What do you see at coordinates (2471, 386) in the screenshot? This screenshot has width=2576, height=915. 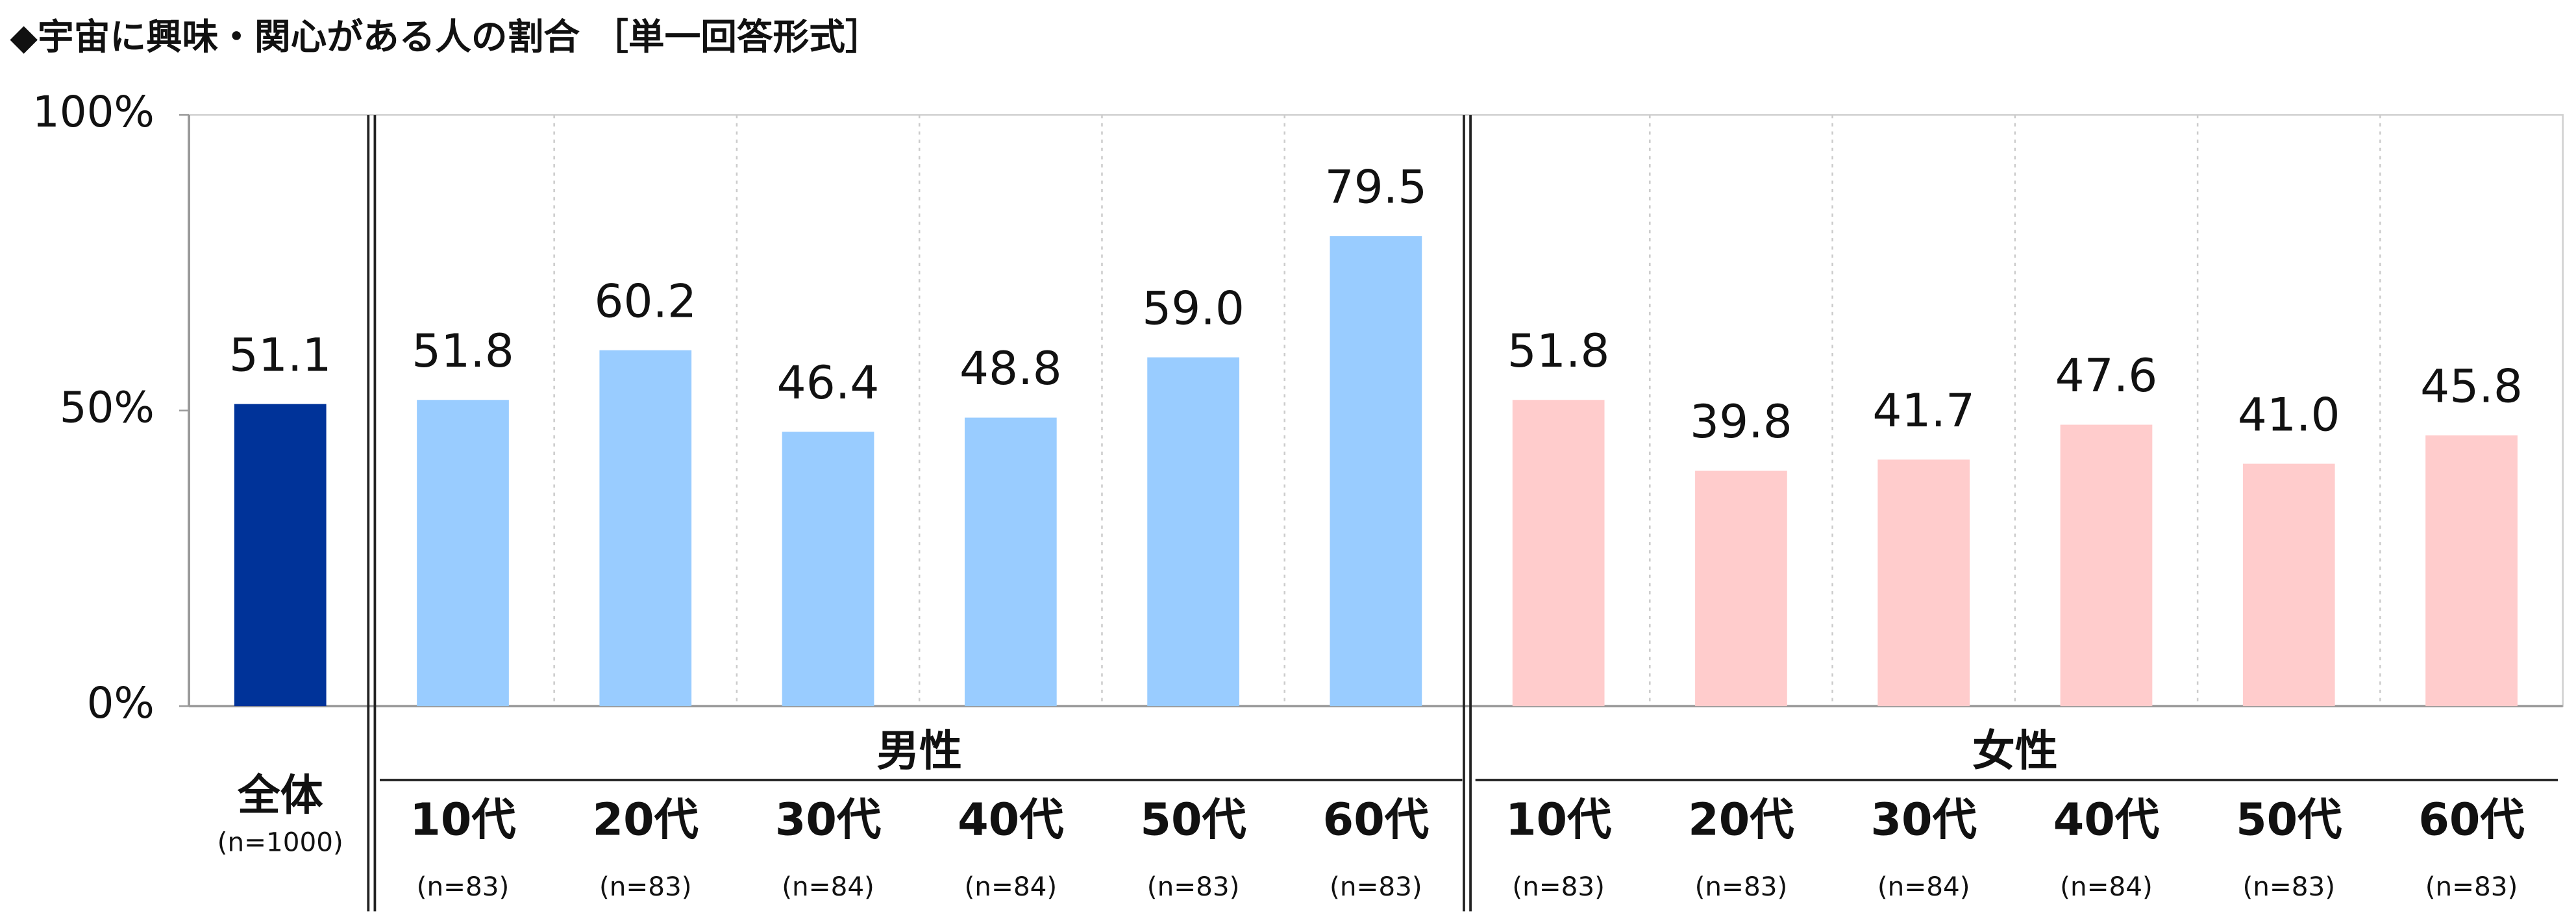 I see `value-label: 45.8` at bounding box center [2471, 386].